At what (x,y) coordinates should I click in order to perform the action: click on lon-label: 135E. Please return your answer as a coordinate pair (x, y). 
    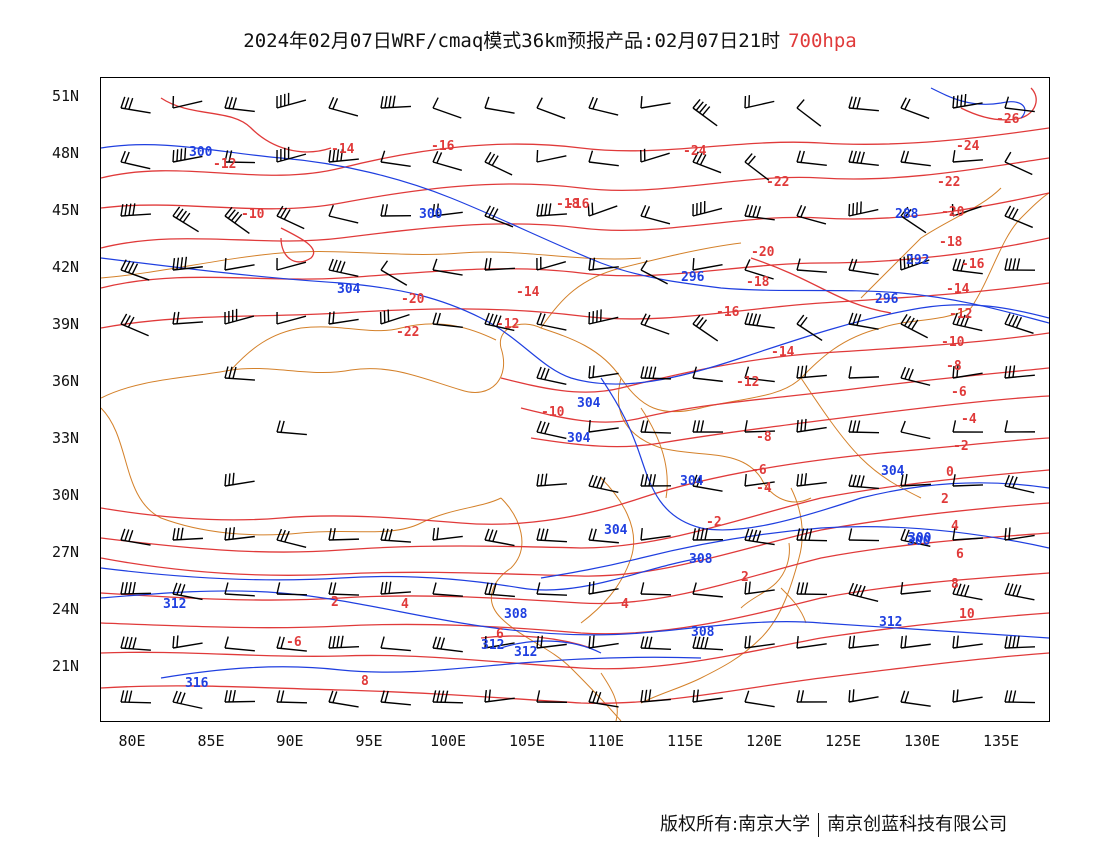
    Looking at the image, I should click on (1001, 741).